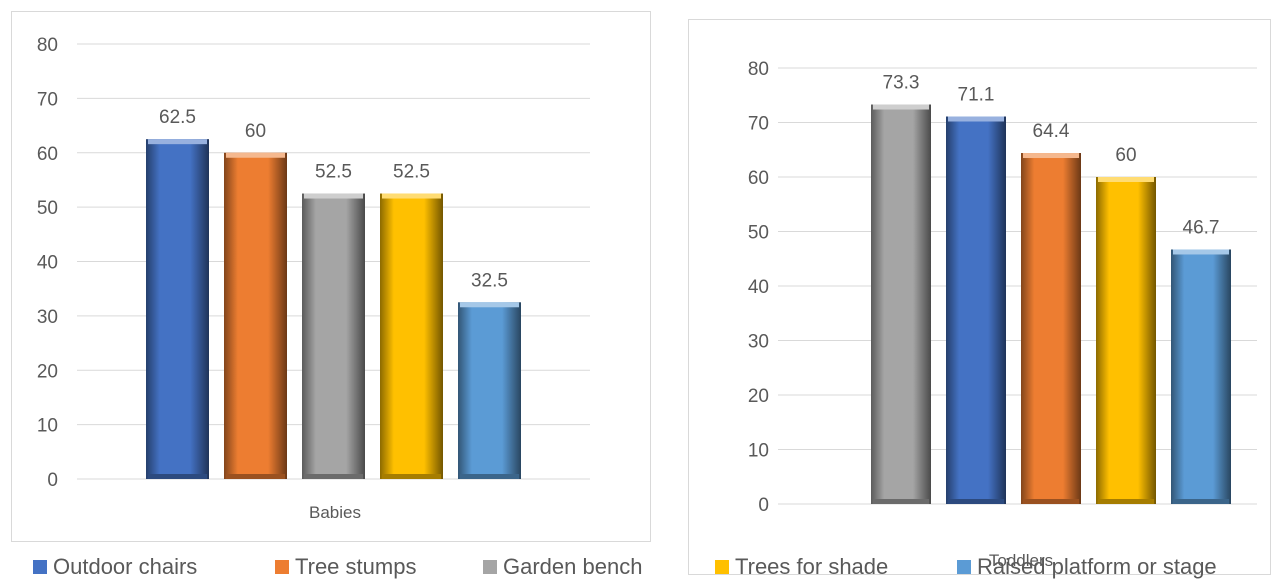 Image resolution: width=1279 pixels, height=582 pixels. I want to click on legend-item-raised-platform: Raised platform or stage, so click(1087, 567).